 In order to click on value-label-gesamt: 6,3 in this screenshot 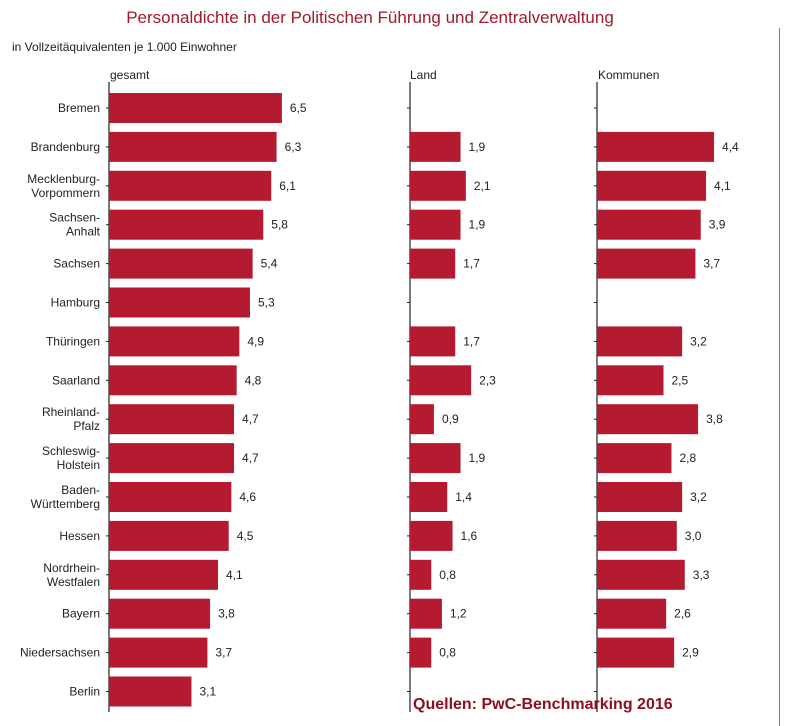, I will do `click(293, 147)`.